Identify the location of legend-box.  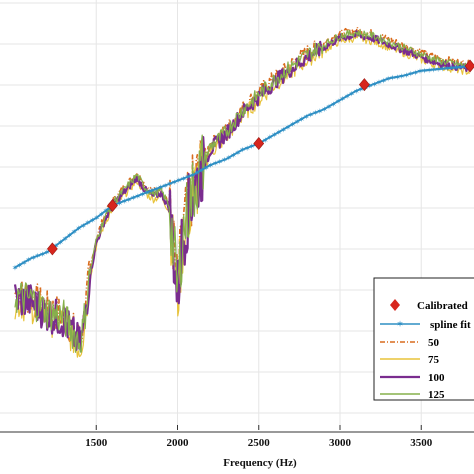
(423, 339).